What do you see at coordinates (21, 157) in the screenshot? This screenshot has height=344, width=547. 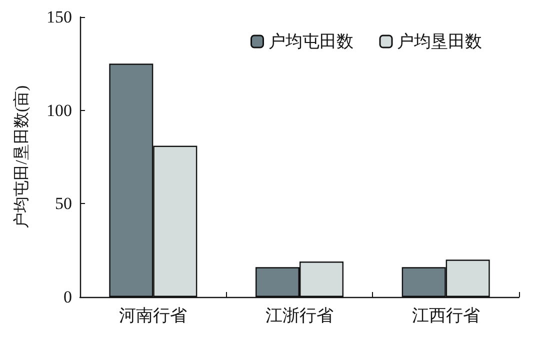 I see `y-axis-title: 户均屯田/垦田数(亩)` at bounding box center [21, 157].